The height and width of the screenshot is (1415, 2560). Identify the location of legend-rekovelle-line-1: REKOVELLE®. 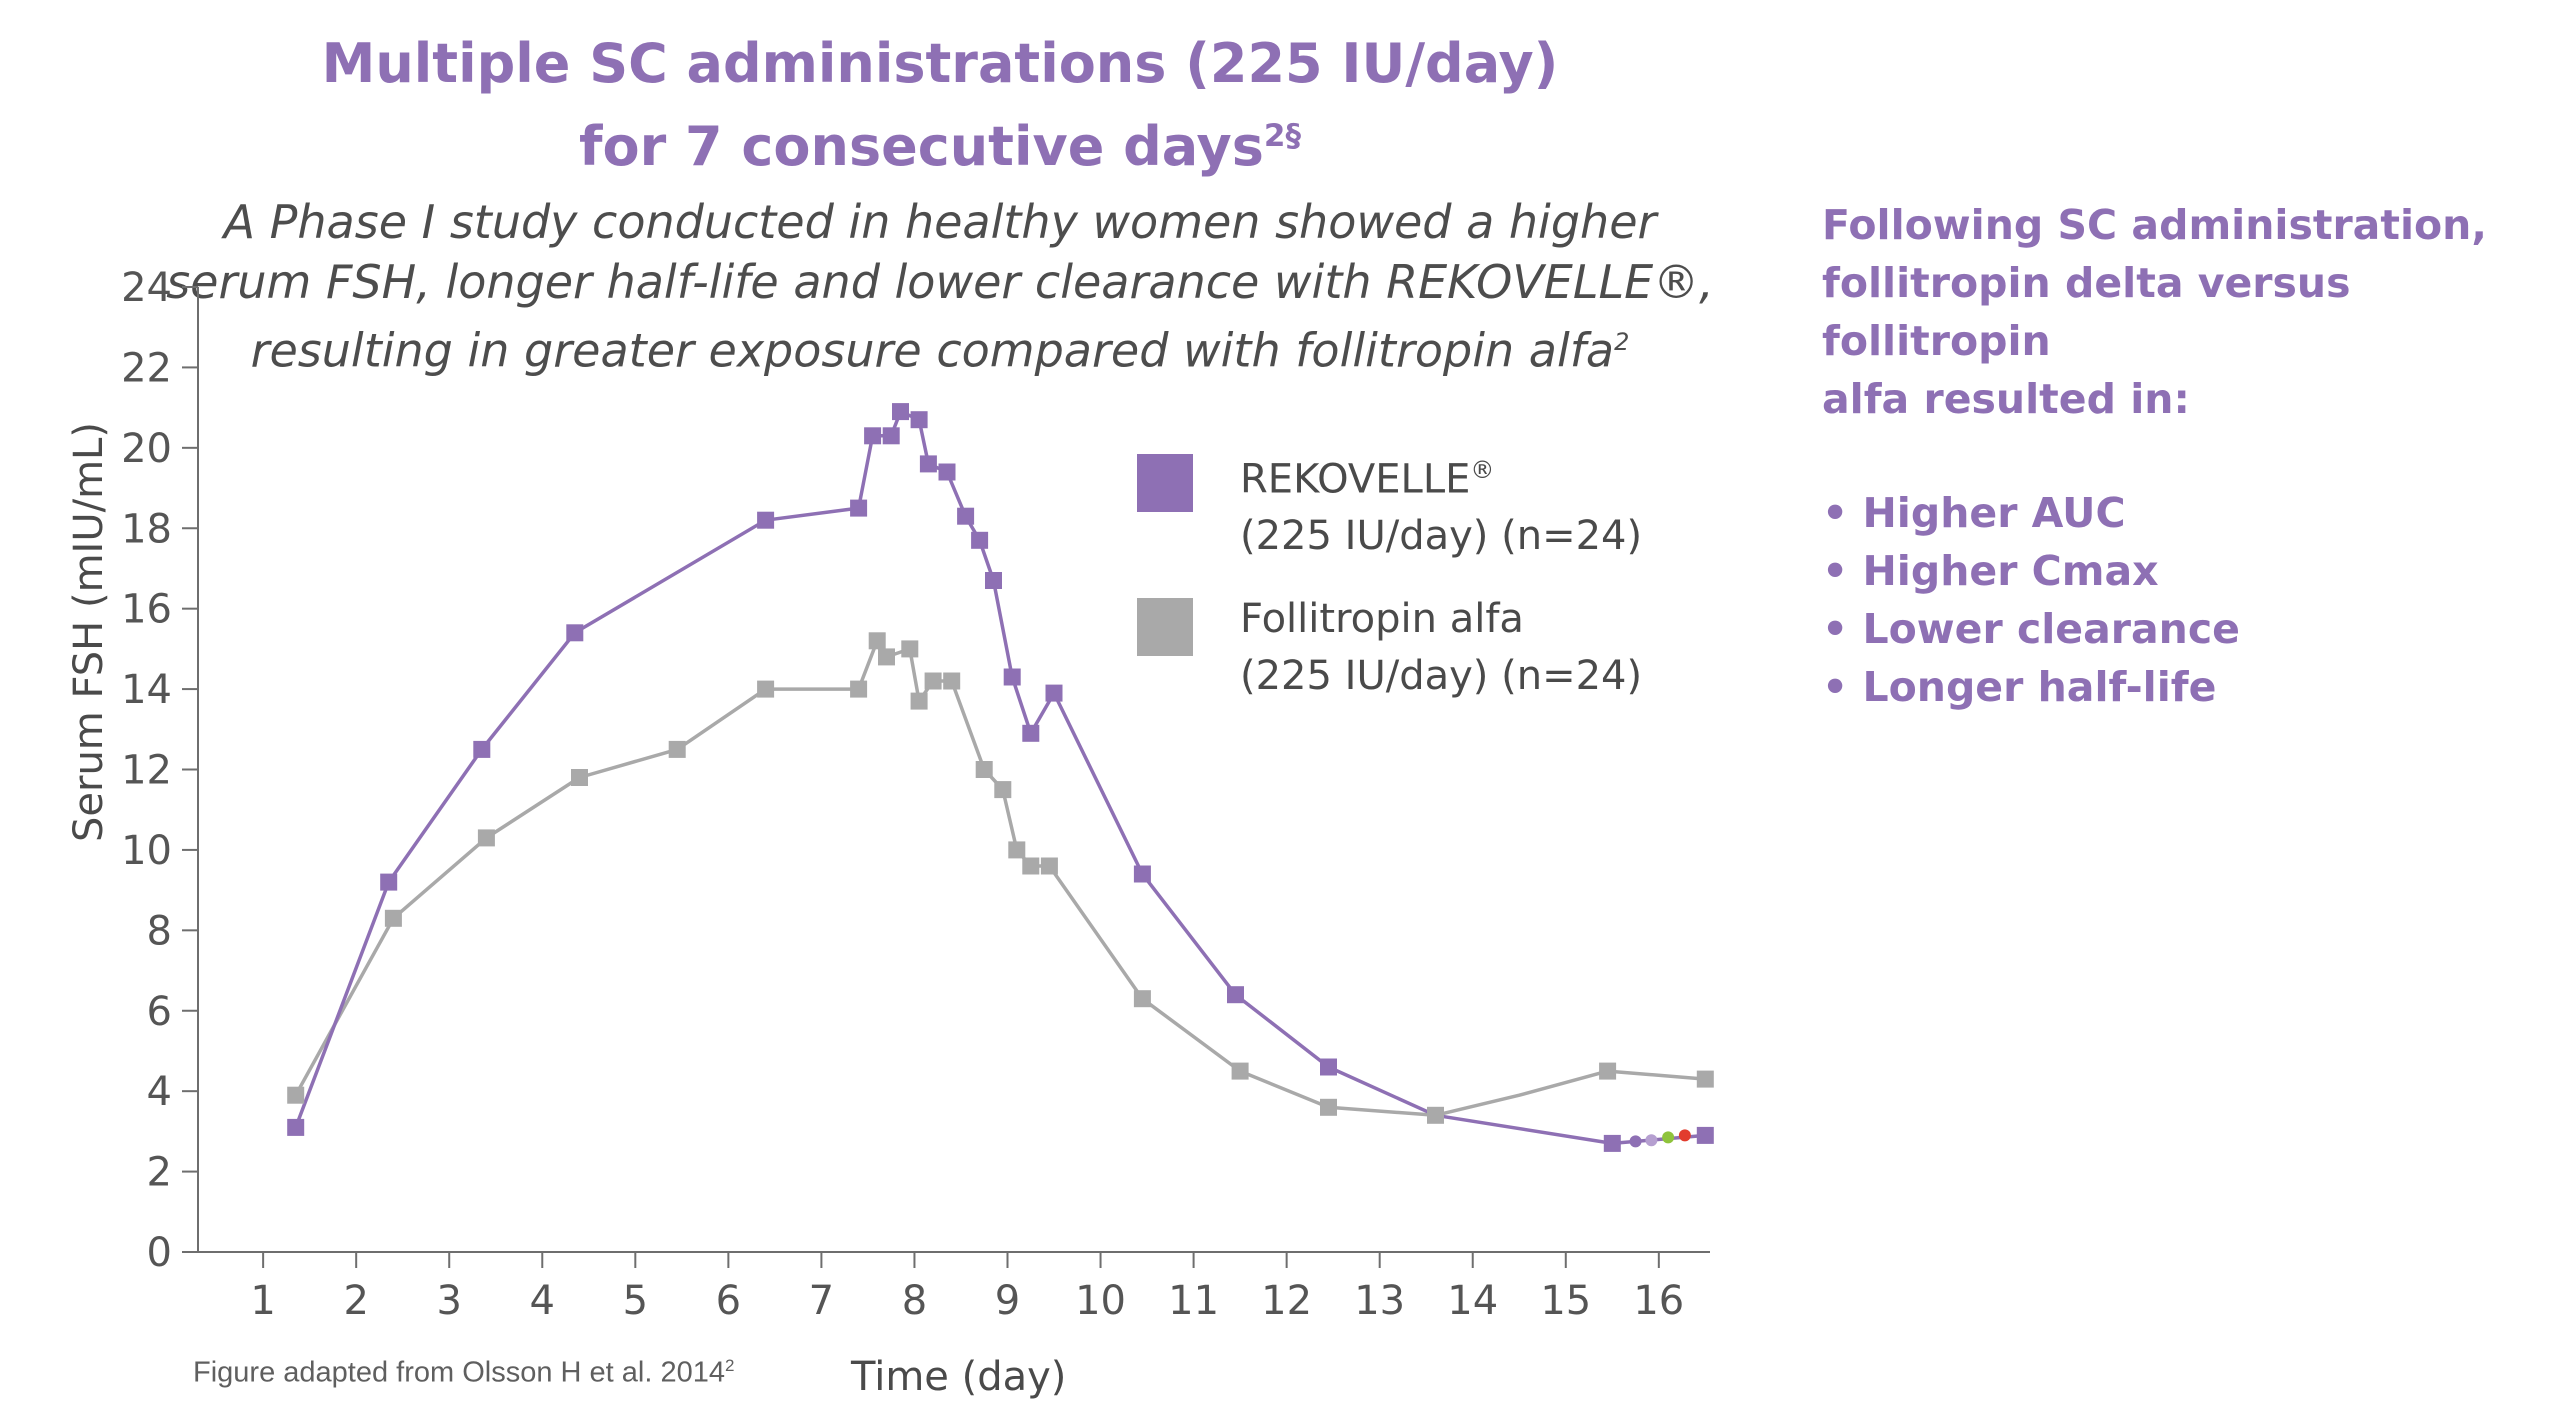
(1441, 475).